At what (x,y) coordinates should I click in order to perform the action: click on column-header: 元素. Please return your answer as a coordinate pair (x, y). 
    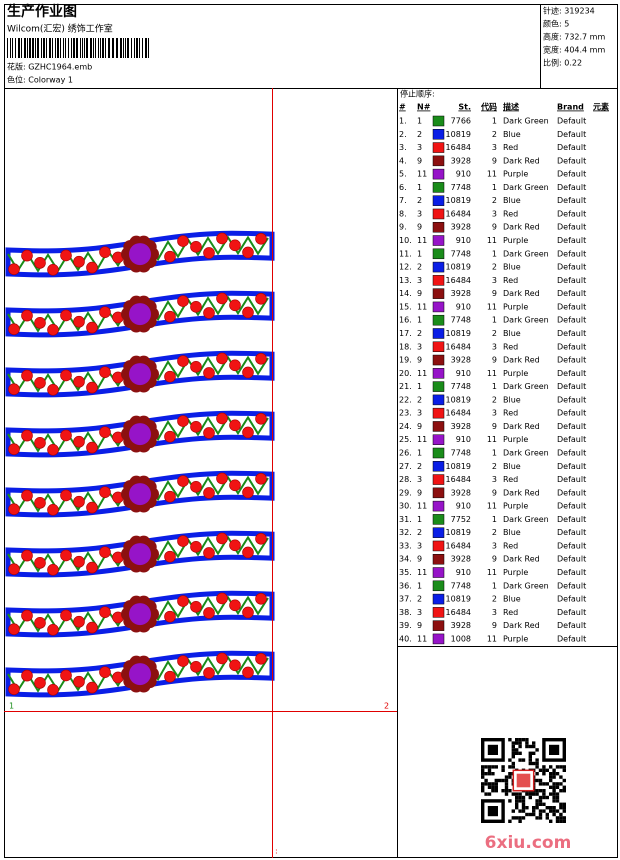
    Looking at the image, I should click on (601, 107).